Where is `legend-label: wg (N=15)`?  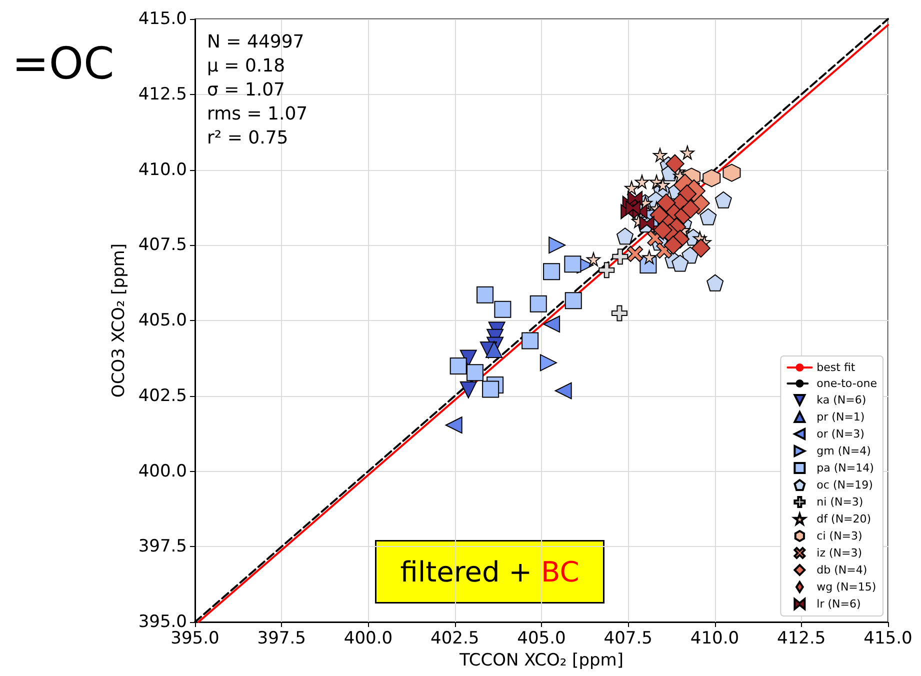
legend-label: wg (N=15) is located at coordinates (846, 587).